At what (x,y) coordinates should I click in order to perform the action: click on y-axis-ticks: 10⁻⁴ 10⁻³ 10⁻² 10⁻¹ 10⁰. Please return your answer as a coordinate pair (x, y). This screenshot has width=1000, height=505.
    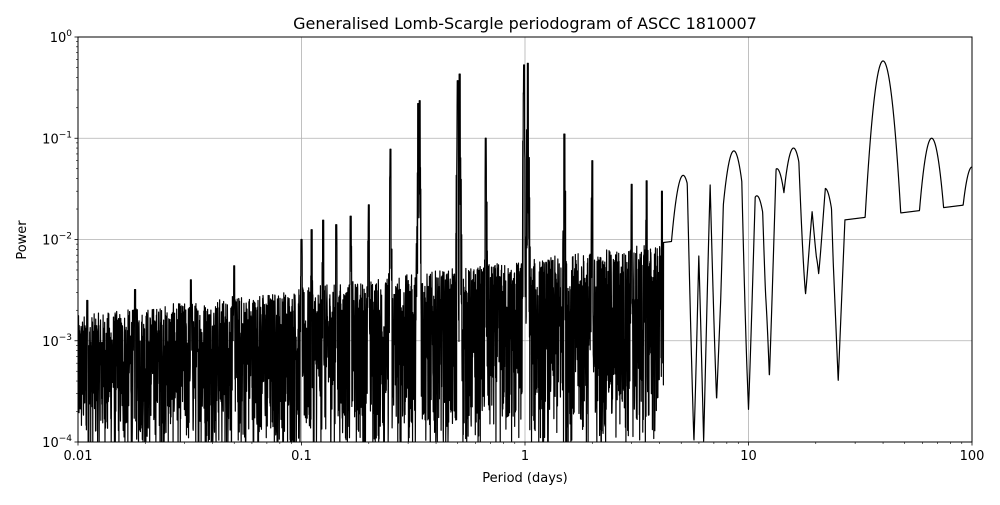
    Looking at the image, I should click on (60, 240).